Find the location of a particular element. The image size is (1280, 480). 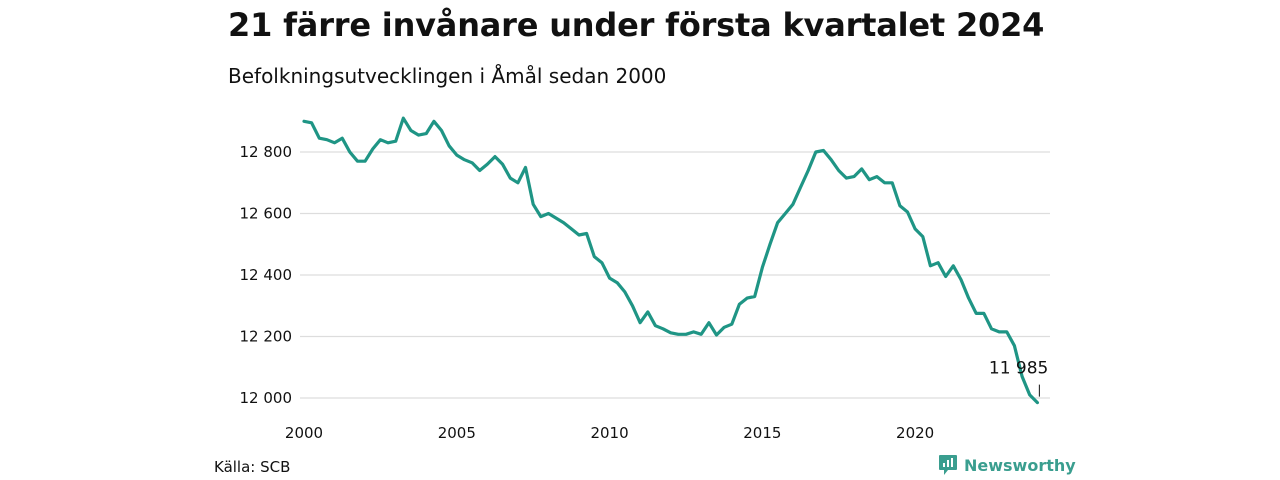

x-tick-label: 2010 is located at coordinates (609, 433).